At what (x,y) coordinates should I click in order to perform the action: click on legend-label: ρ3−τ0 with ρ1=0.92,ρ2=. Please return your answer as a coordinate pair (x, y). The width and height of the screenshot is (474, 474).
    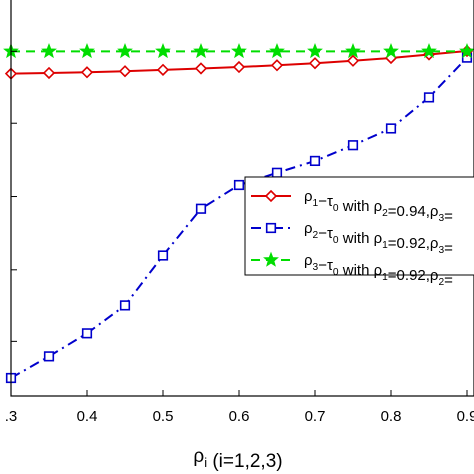
    Looking at the image, I should click on (378, 270).